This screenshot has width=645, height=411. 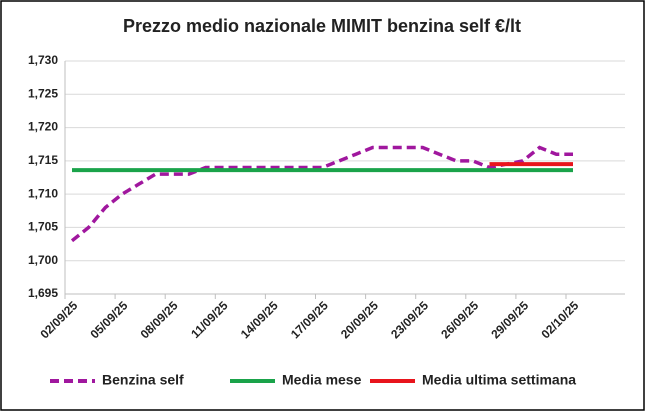 I want to click on legend-label: Media ultima settimana, so click(x=499, y=380).